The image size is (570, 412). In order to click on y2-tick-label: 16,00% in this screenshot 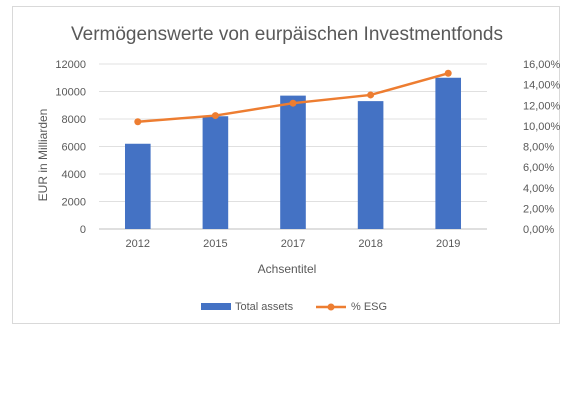, I will do `click(542, 65)`.